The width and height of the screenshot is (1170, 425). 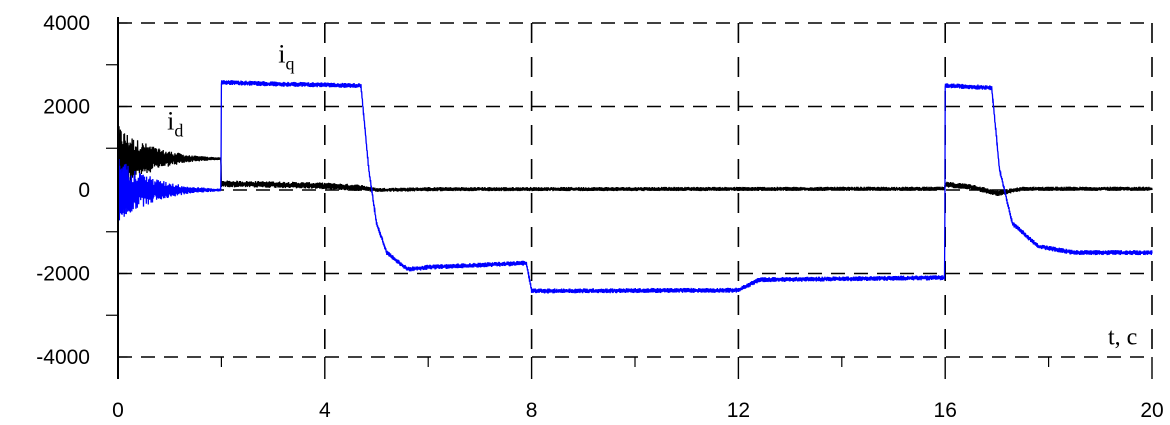 I want to click on x-tick-label-4: 4, so click(x=325, y=410).